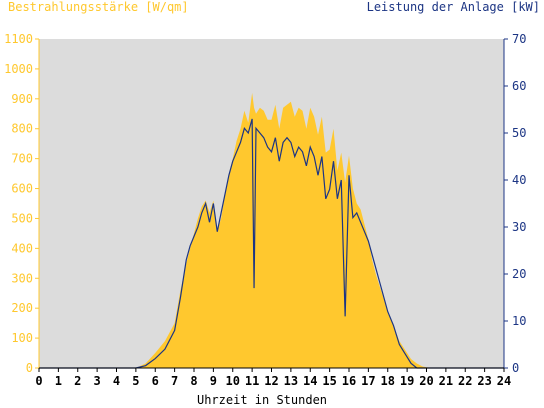 Image resolution: width=544 pixels, height=408 pixels. I want to click on x-tick-label: 9, so click(213, 381).